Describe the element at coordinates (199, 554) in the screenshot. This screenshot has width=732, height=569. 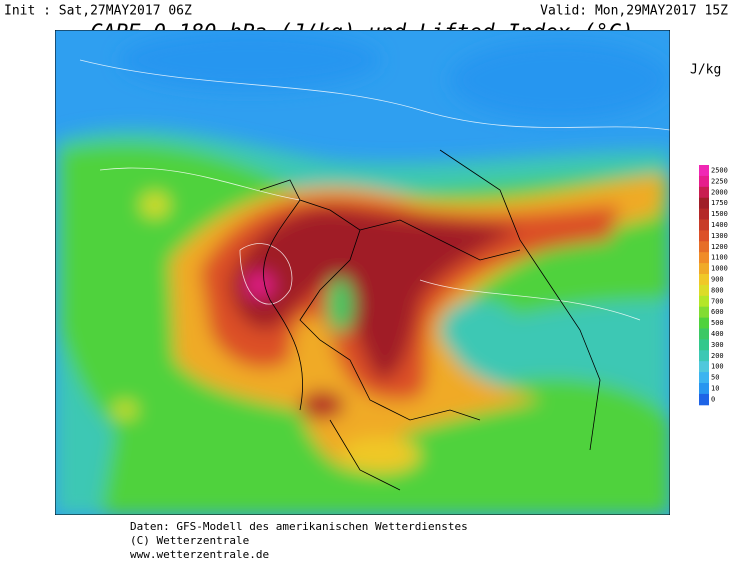
I see `footer-line: www.wetterzentrale.de` at that location.